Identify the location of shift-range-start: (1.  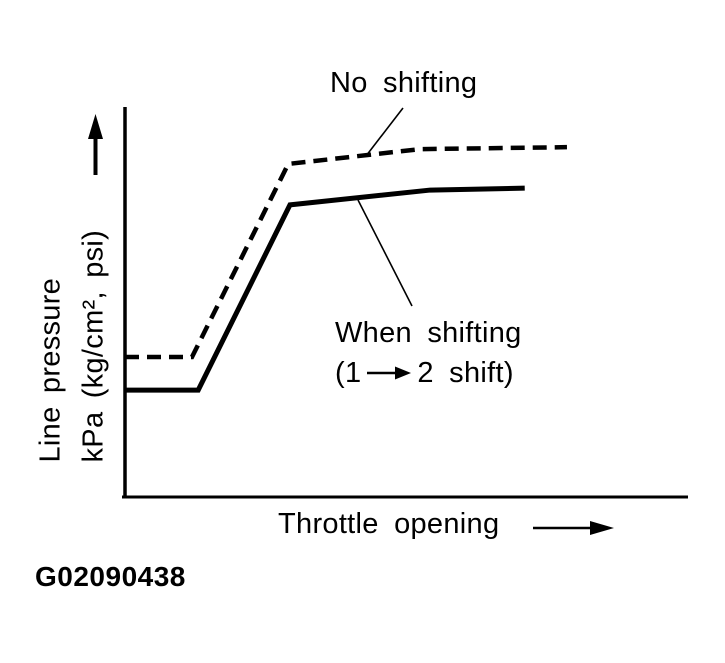
(348, 373).